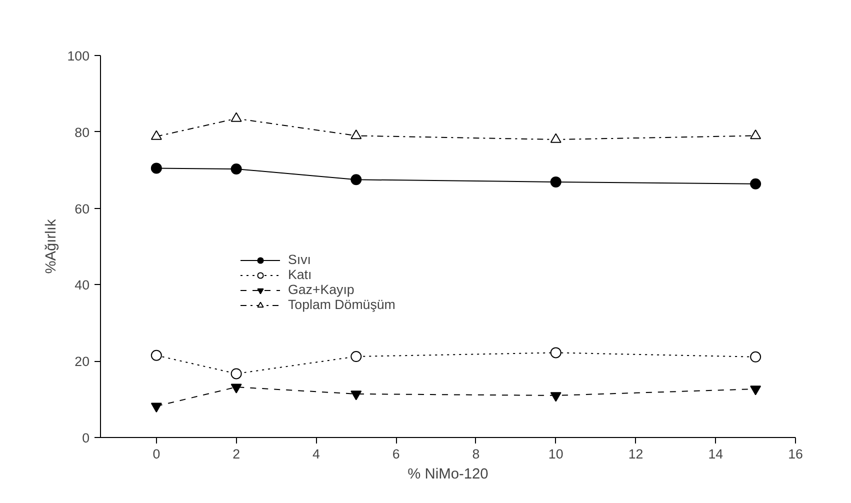 The height and width of the screenshot is (503, 851). What do you see at coordinates (82, 362) in the screenshot?
I see `y-tick-label: 20` at bounding box center [82, 362].